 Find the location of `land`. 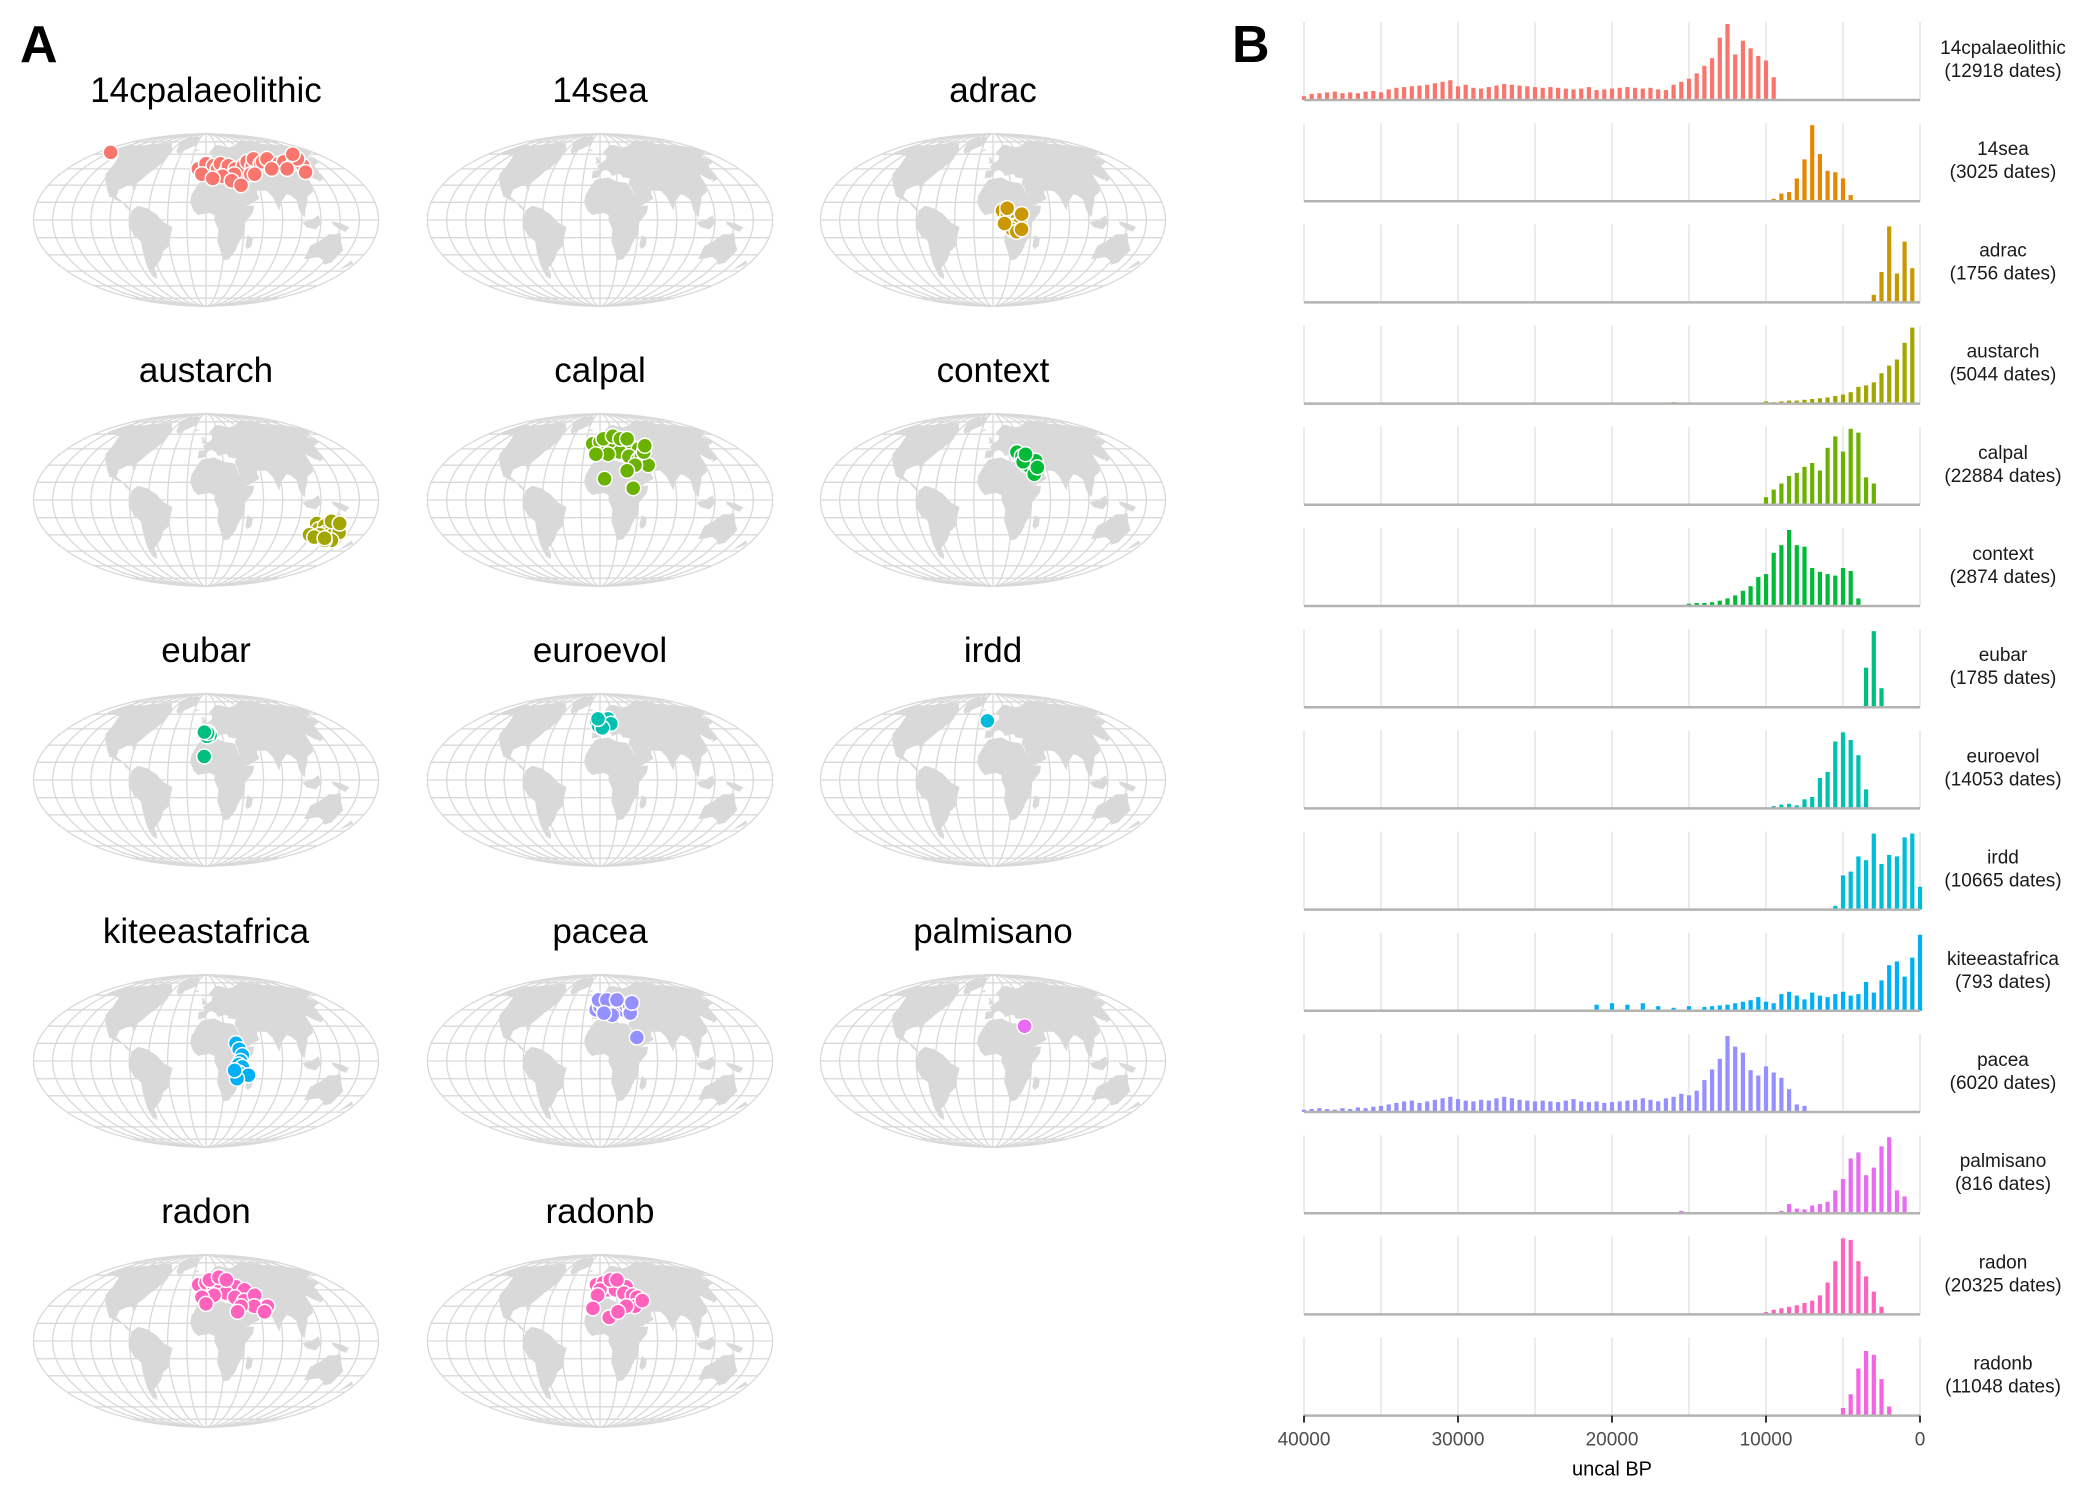

land is located at coordinates (1016, 768).